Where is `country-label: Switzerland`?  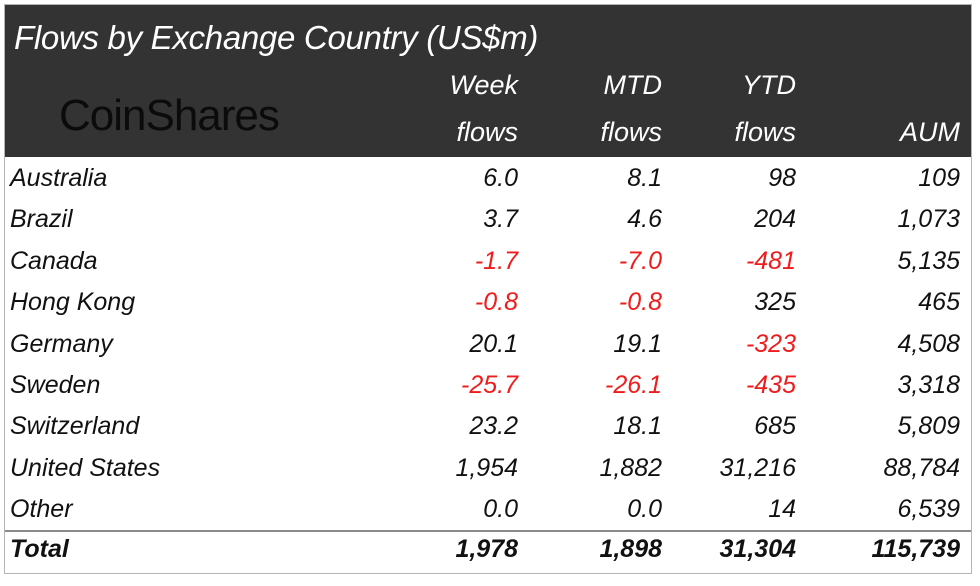
country-label: Switzerland is located at coordinates (75, 426).